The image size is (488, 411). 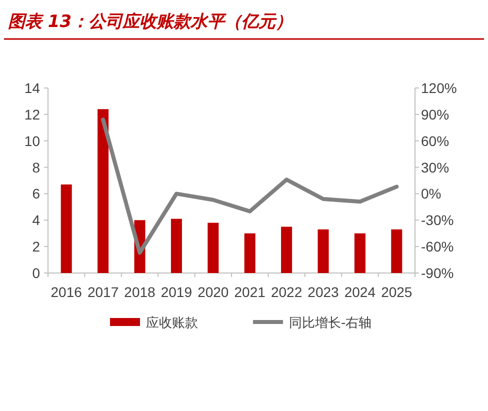 What do you see at coordinates (66, 292) in the screenshot?
I see `x-tick-label: 2016` at bounding box center [66, 292].